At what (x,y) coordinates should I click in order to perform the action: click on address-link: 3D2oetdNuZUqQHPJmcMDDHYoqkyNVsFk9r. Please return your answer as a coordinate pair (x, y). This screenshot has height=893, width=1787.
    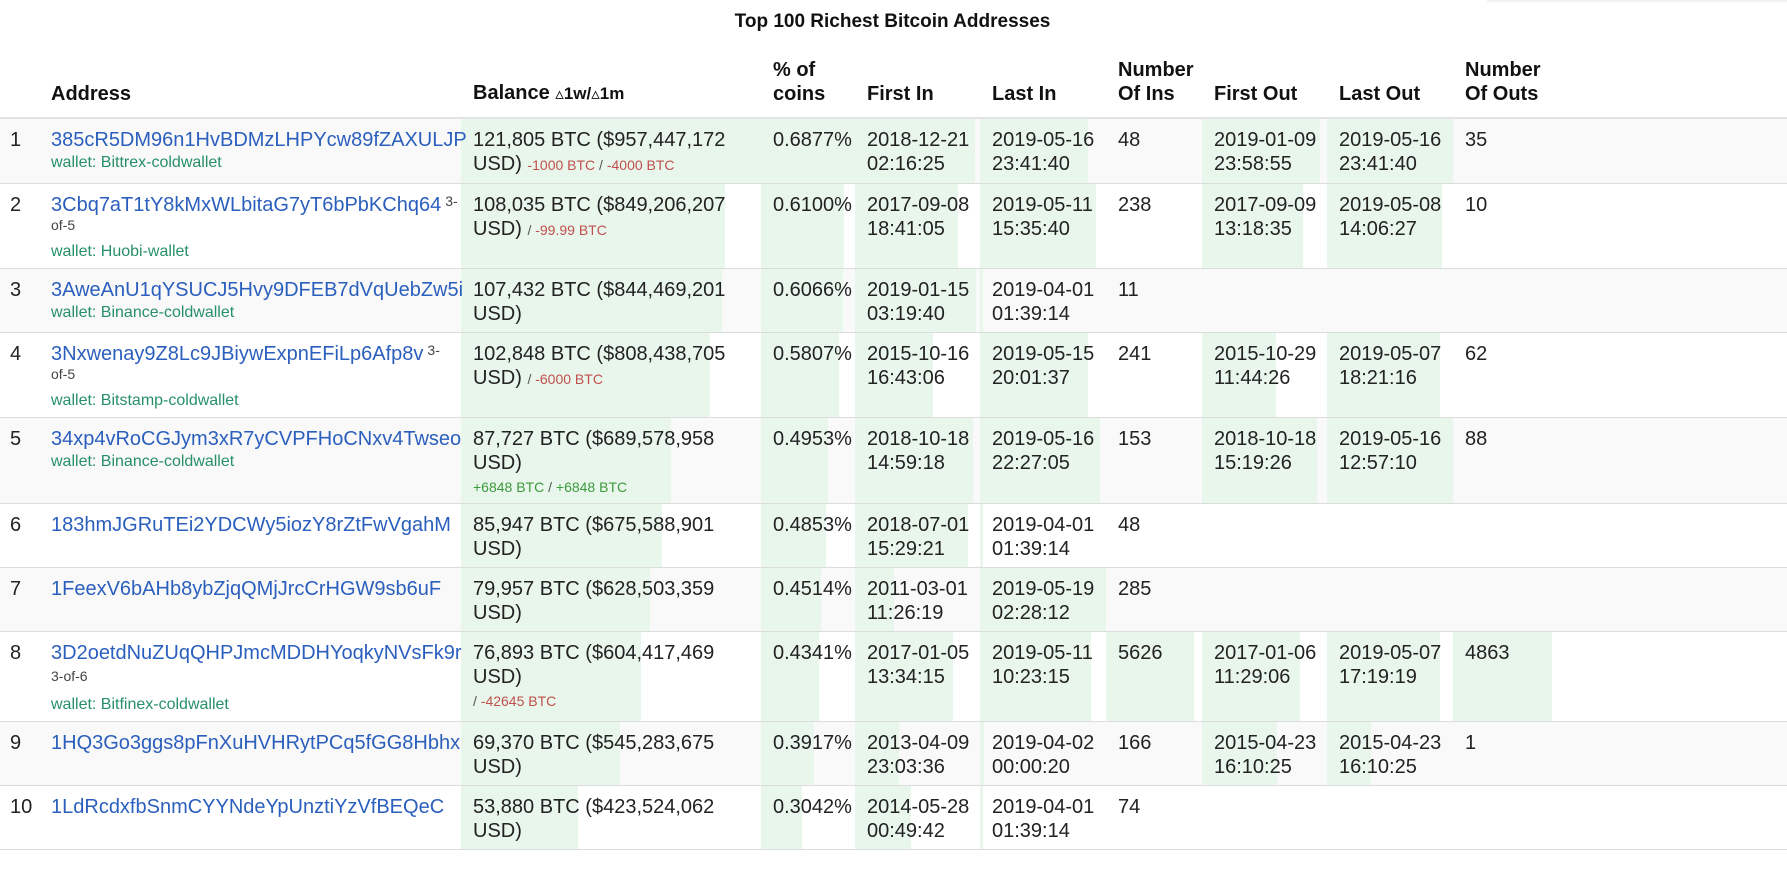
    Looking at the image, I should click on (256, 653).